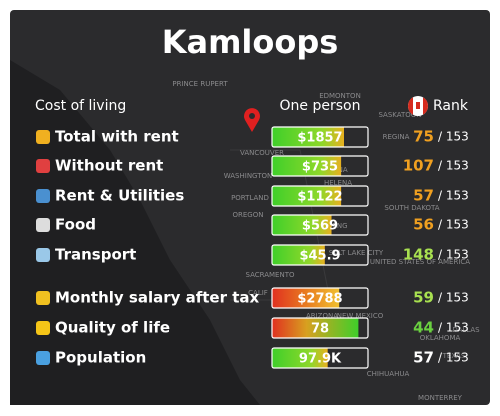 This screenshot has height=416, width=500. I want to click on rank-value: 148, so click(418, 255).